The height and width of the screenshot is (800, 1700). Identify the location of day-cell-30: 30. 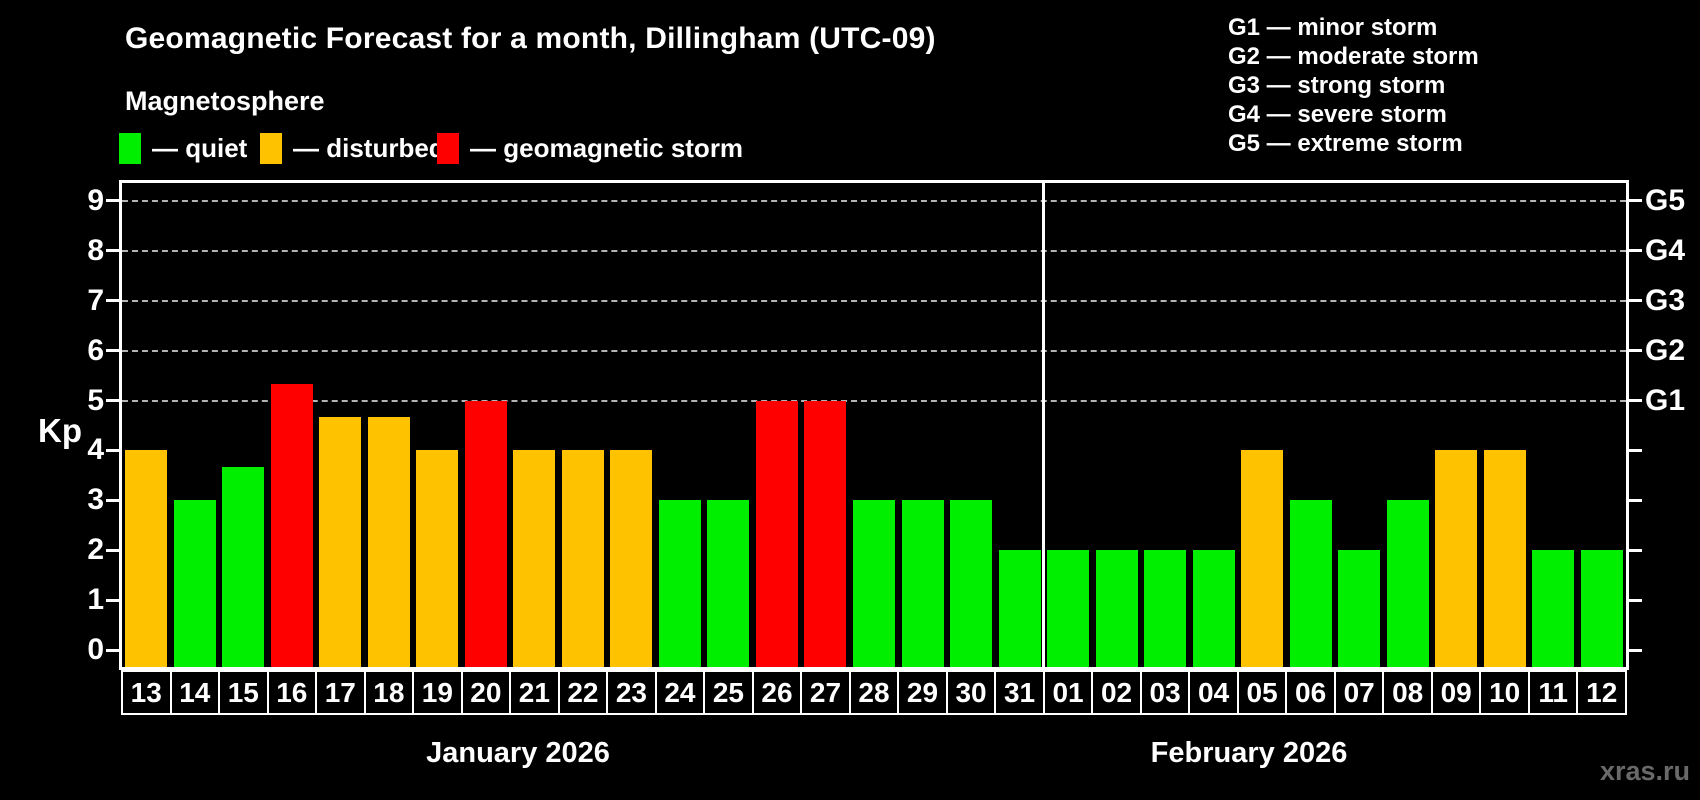
(971, 692).